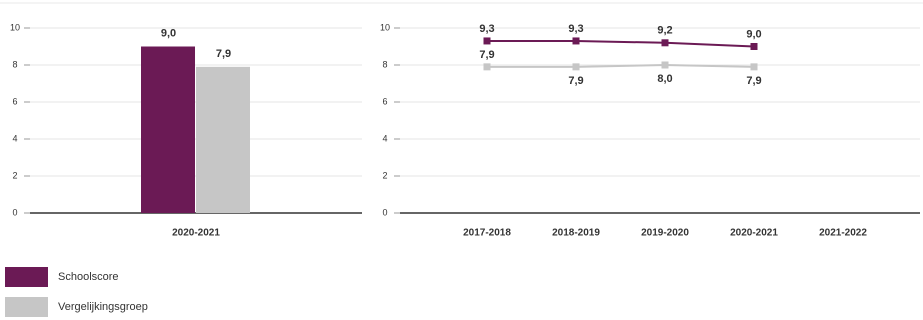  Describe the element at coordinates (88, 277) in the screenshot. I see `legend-label: Schoolscore` at that location.